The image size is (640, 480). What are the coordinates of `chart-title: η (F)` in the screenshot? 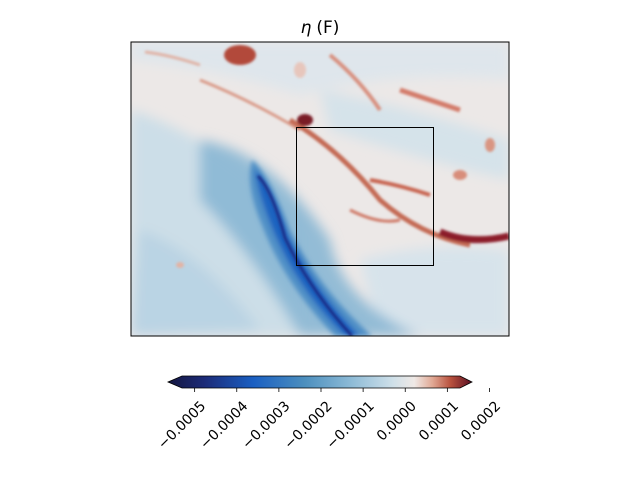 It's located at (320, 28).